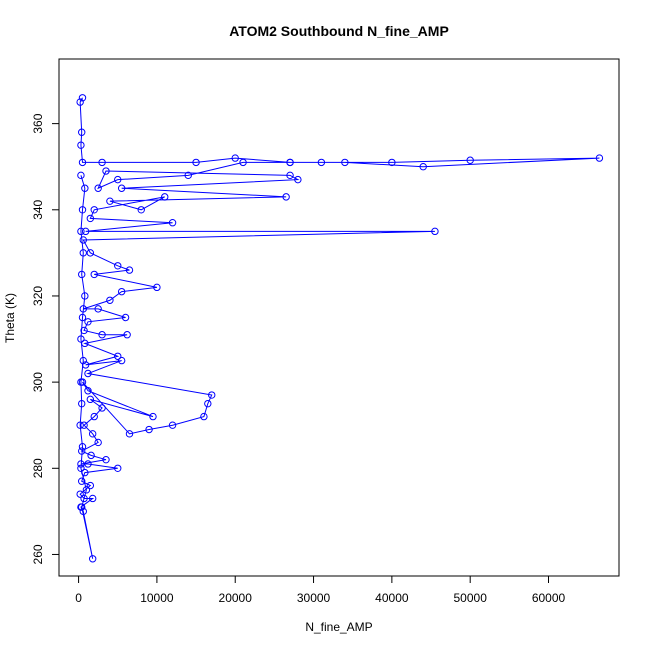 This screenshot has height=650, width=650. What do you see at coordinates (38, 209) in the screenshot?
I see `y-tick-label: 340` at bounding box center [38, 209].